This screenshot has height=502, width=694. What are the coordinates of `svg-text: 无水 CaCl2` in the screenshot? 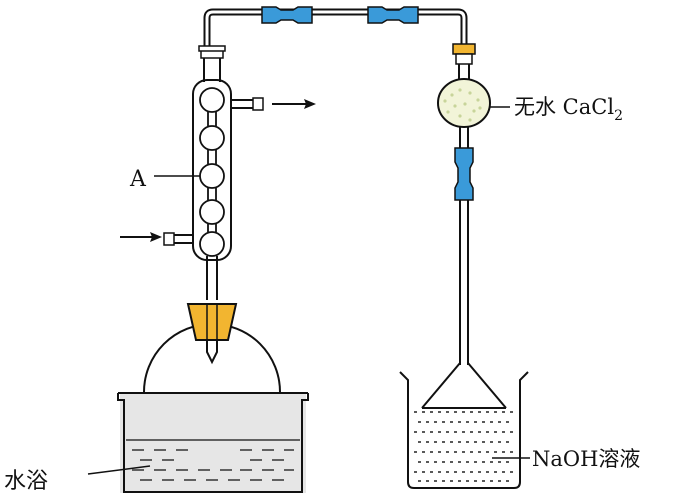 It's located at (568, 109).